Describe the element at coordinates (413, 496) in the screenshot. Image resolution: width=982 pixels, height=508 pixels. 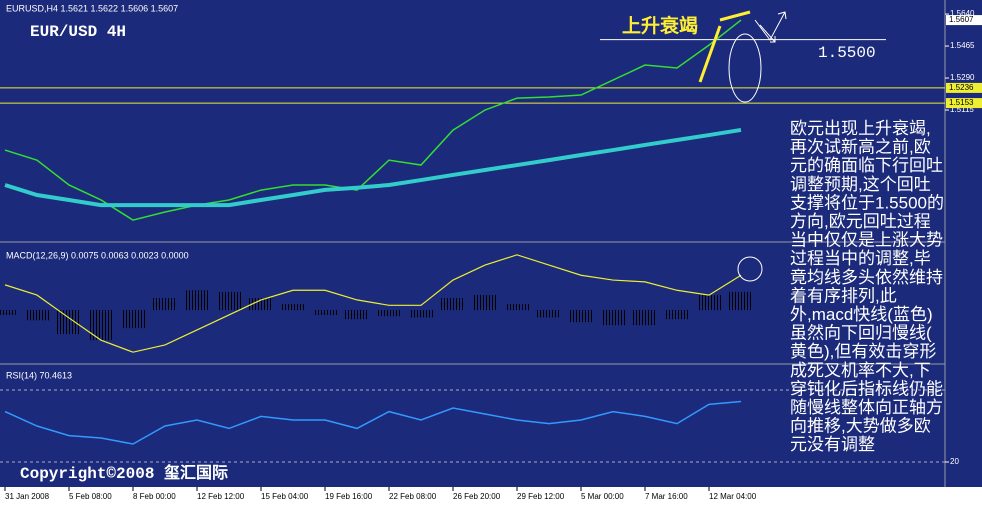
I see `x-tick-label: 22 Feb 08:00` at that location.